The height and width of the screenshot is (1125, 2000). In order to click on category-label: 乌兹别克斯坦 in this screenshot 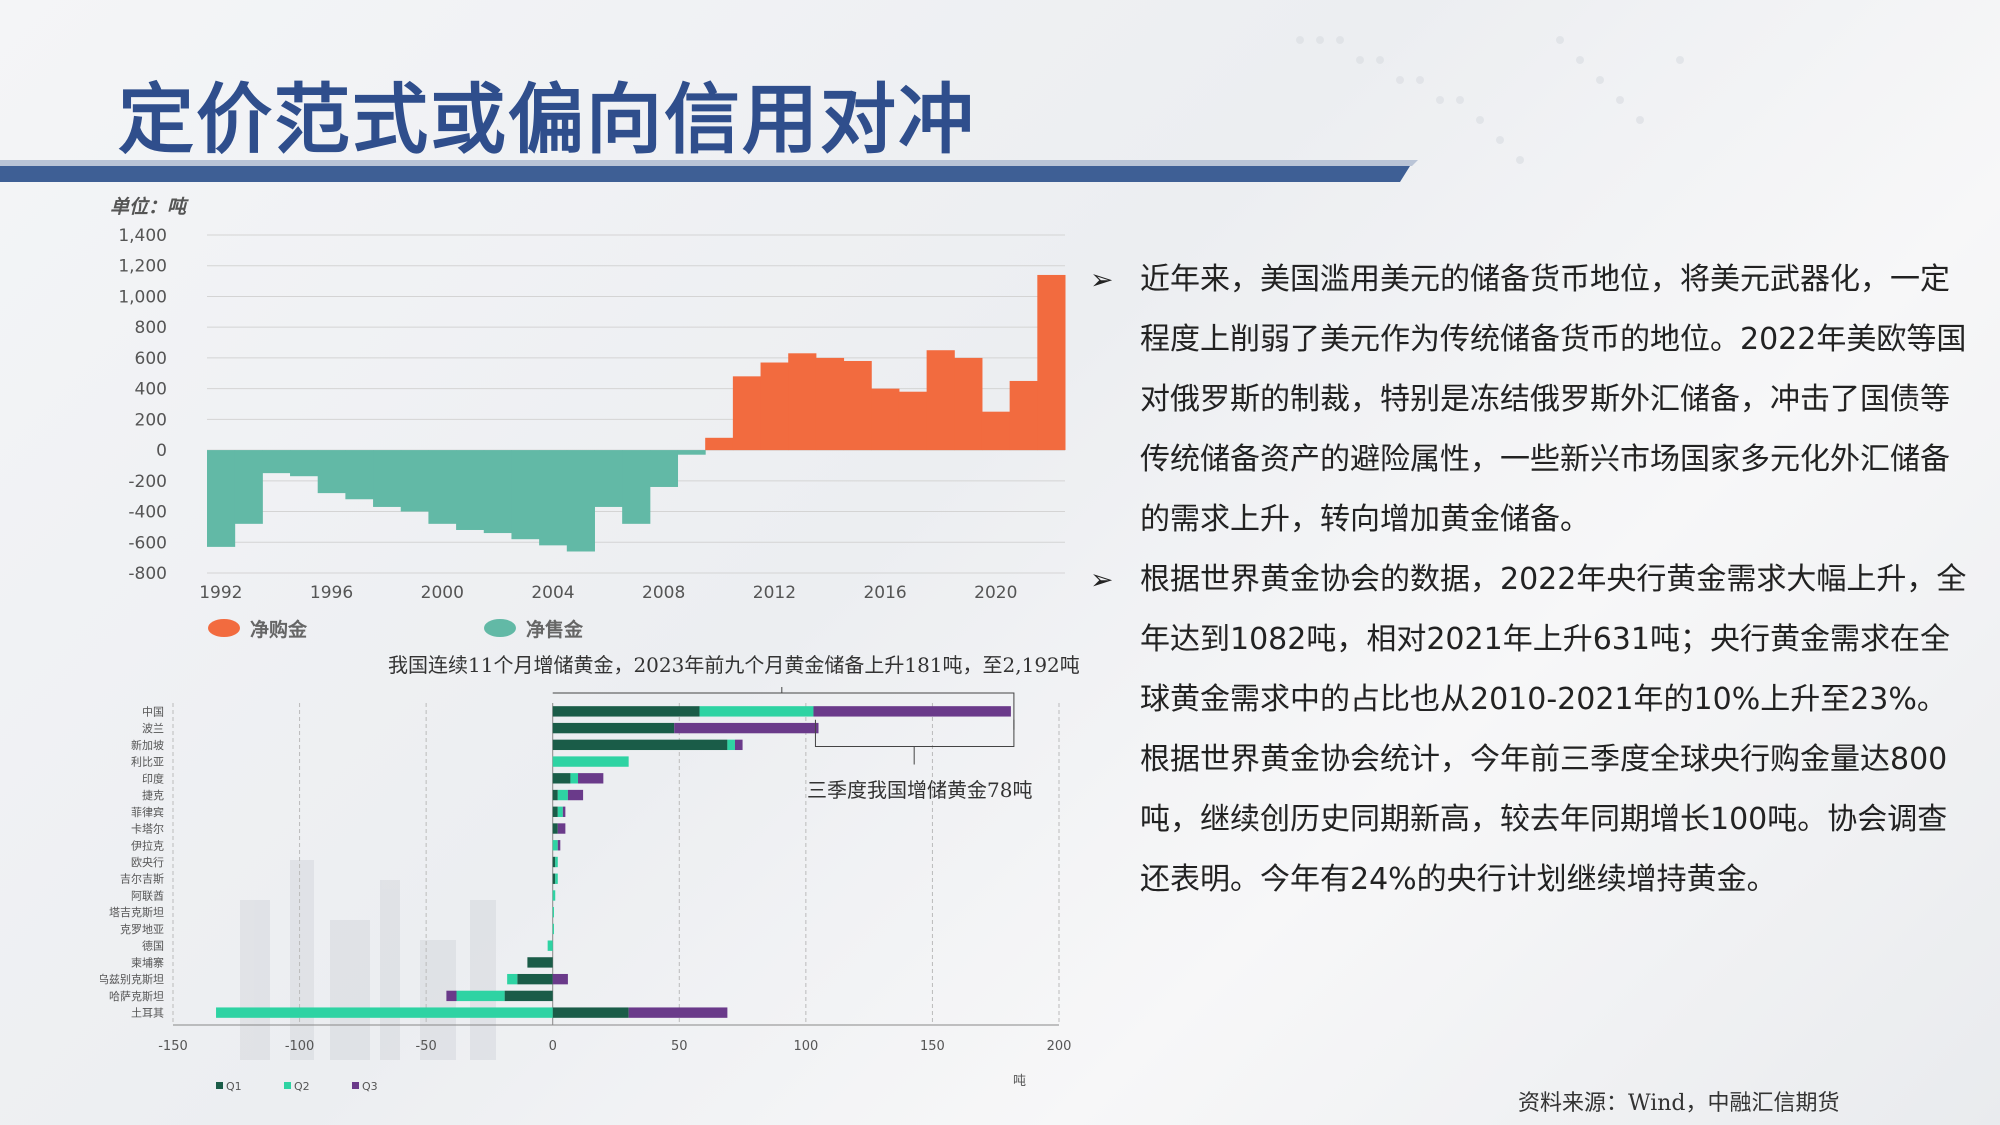, I will do `click(132, 979)`.